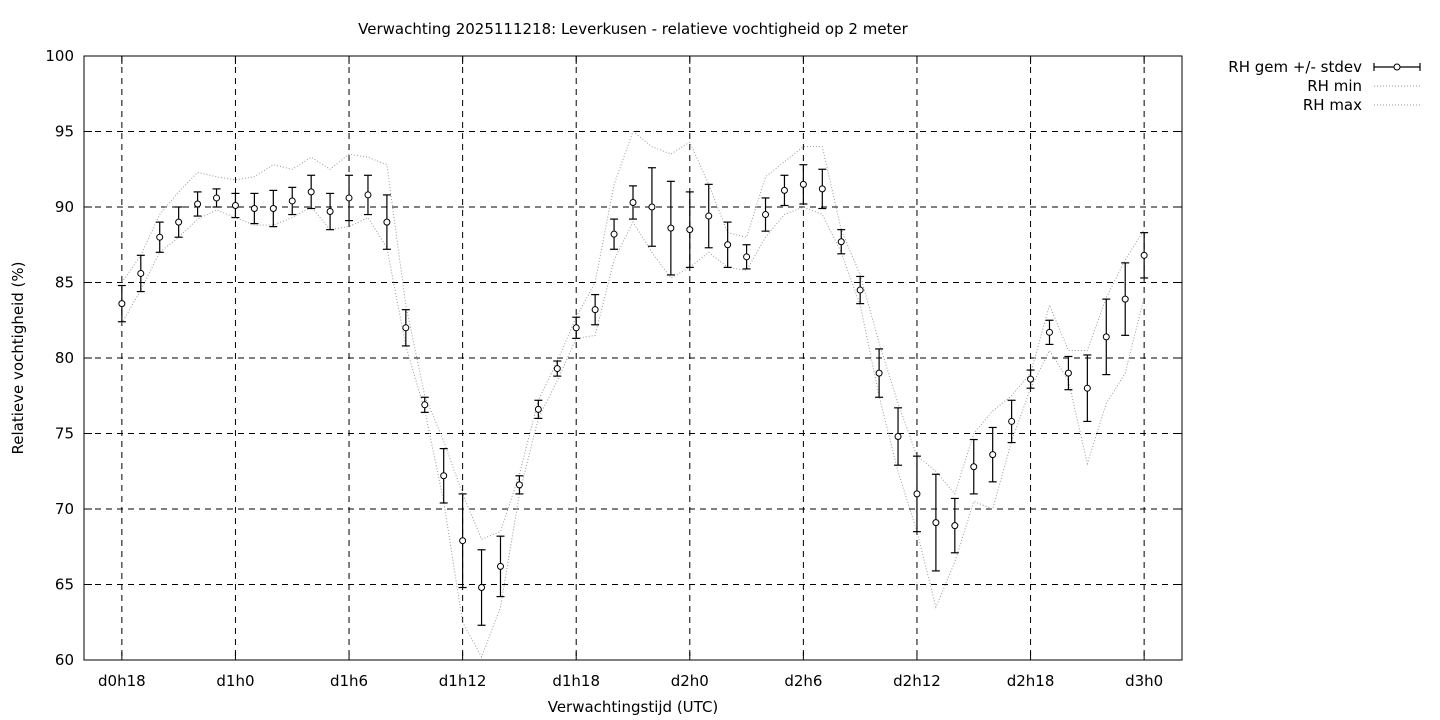 This screenshot has height=720, width=1440. What do you see at coordinates (917, 681) in the screenshot?
I see `x-tick-label: d2h12` at bounding box center [917, 681].